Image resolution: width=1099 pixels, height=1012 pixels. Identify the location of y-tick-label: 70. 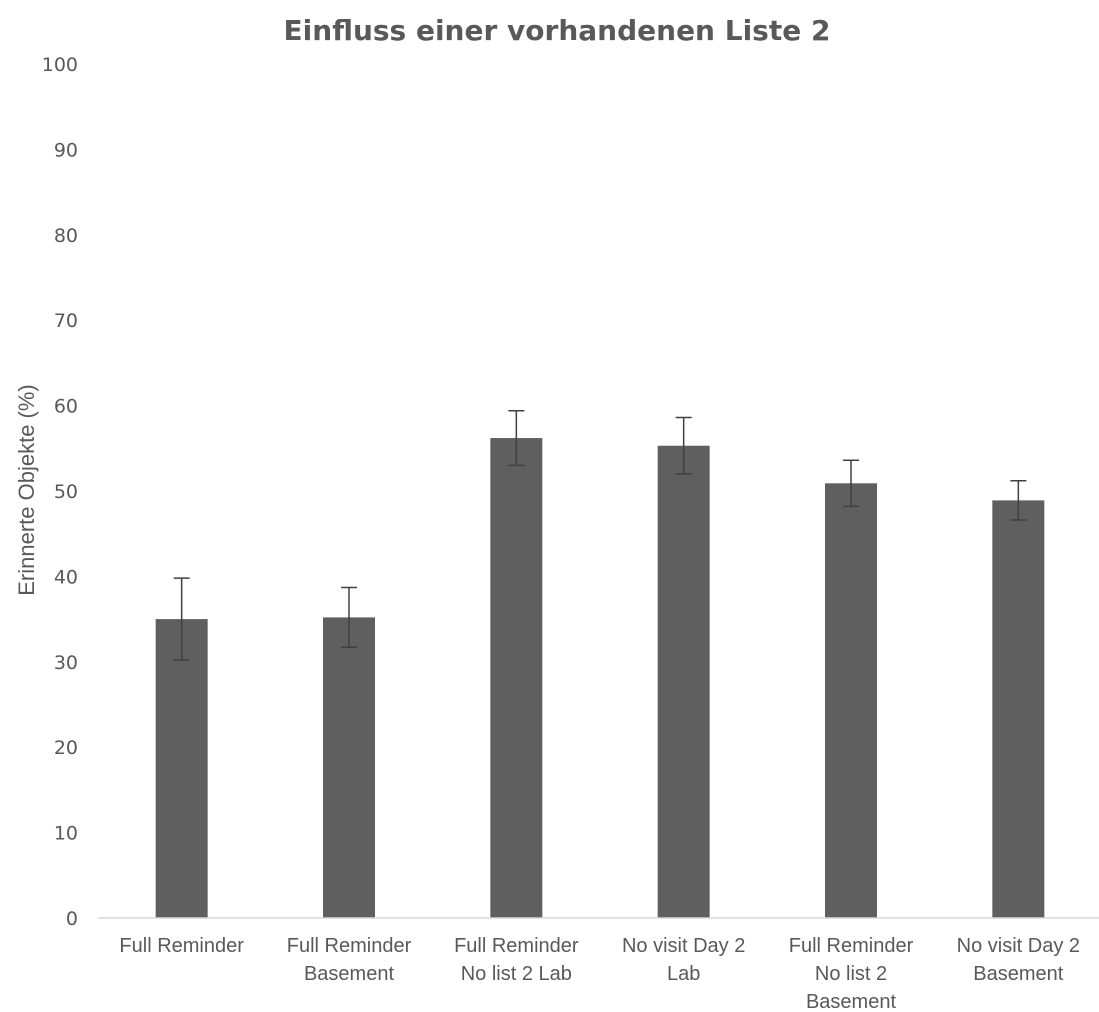
(66, 321).